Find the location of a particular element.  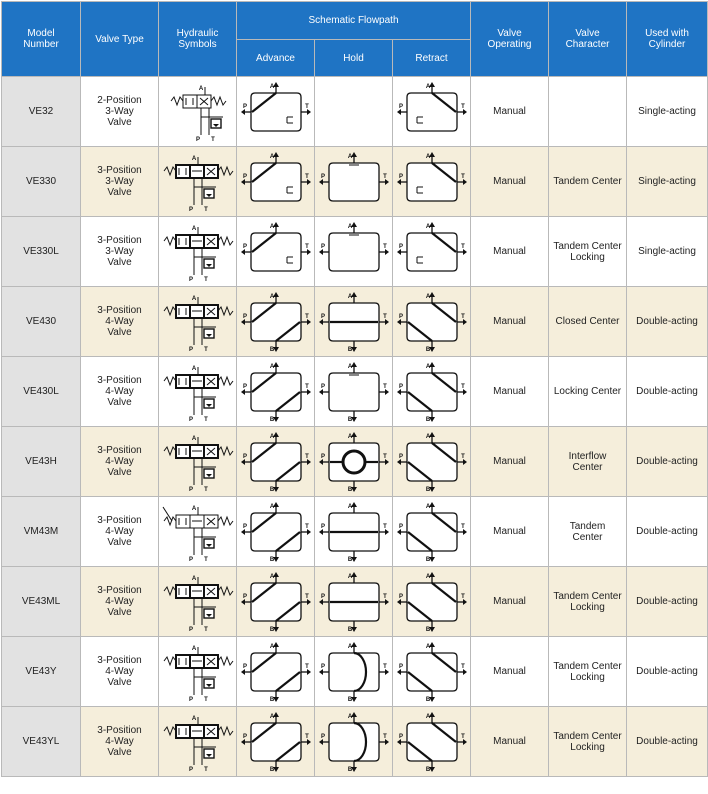

hydraulic-symbol-icon: A P T is located at coordinates (198, 114).